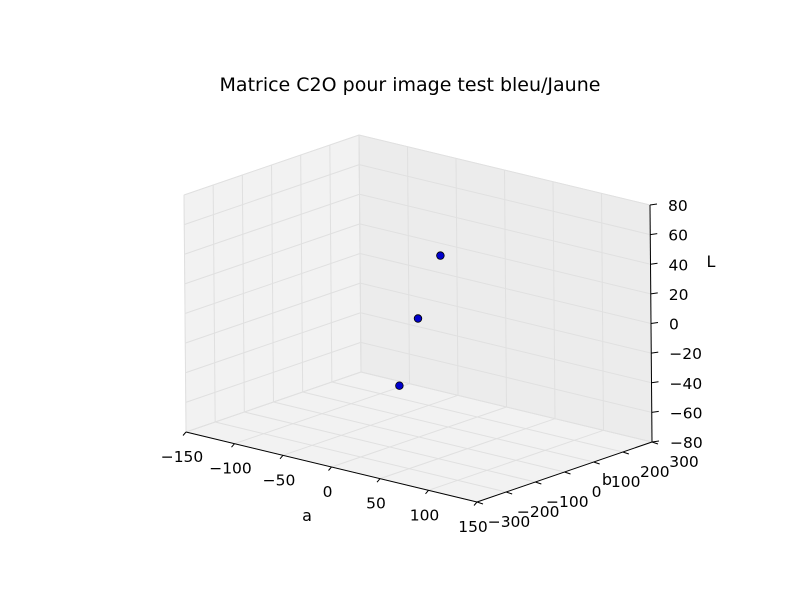 This screenshot has width=800, height=601. I want to click on z-tick-label: 20, so click(679, 295).